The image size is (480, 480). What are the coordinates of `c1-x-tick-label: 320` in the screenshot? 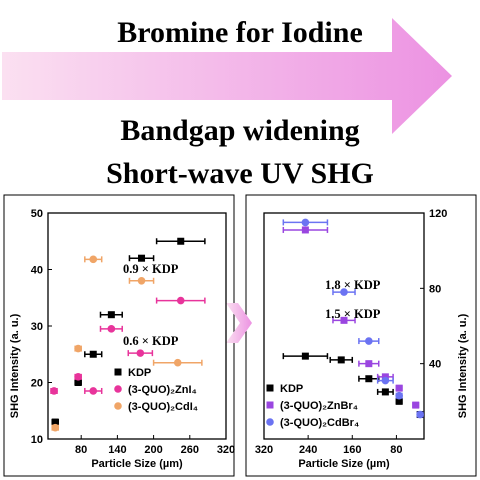 It's located at (264, 450).